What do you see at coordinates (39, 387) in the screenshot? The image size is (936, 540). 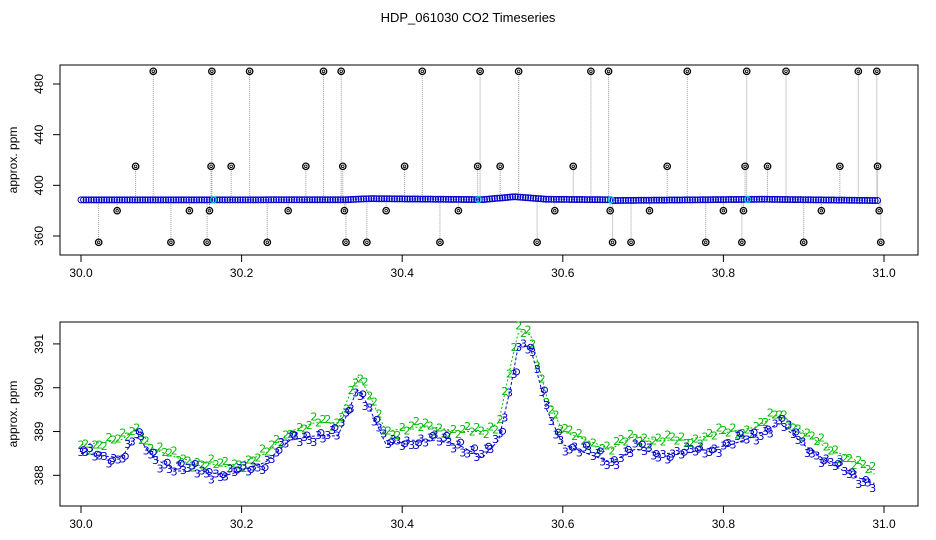 I see `y-tick-label: 390` at bounding box center [39, 387].